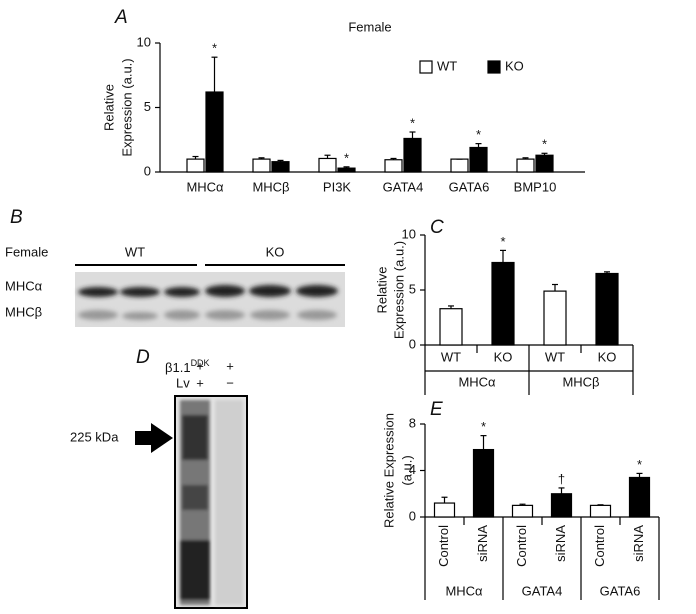 The image size is (696, 614). I want to click on panel-b: B Female WT KO MHCα MHCβ, so click(175, 267).